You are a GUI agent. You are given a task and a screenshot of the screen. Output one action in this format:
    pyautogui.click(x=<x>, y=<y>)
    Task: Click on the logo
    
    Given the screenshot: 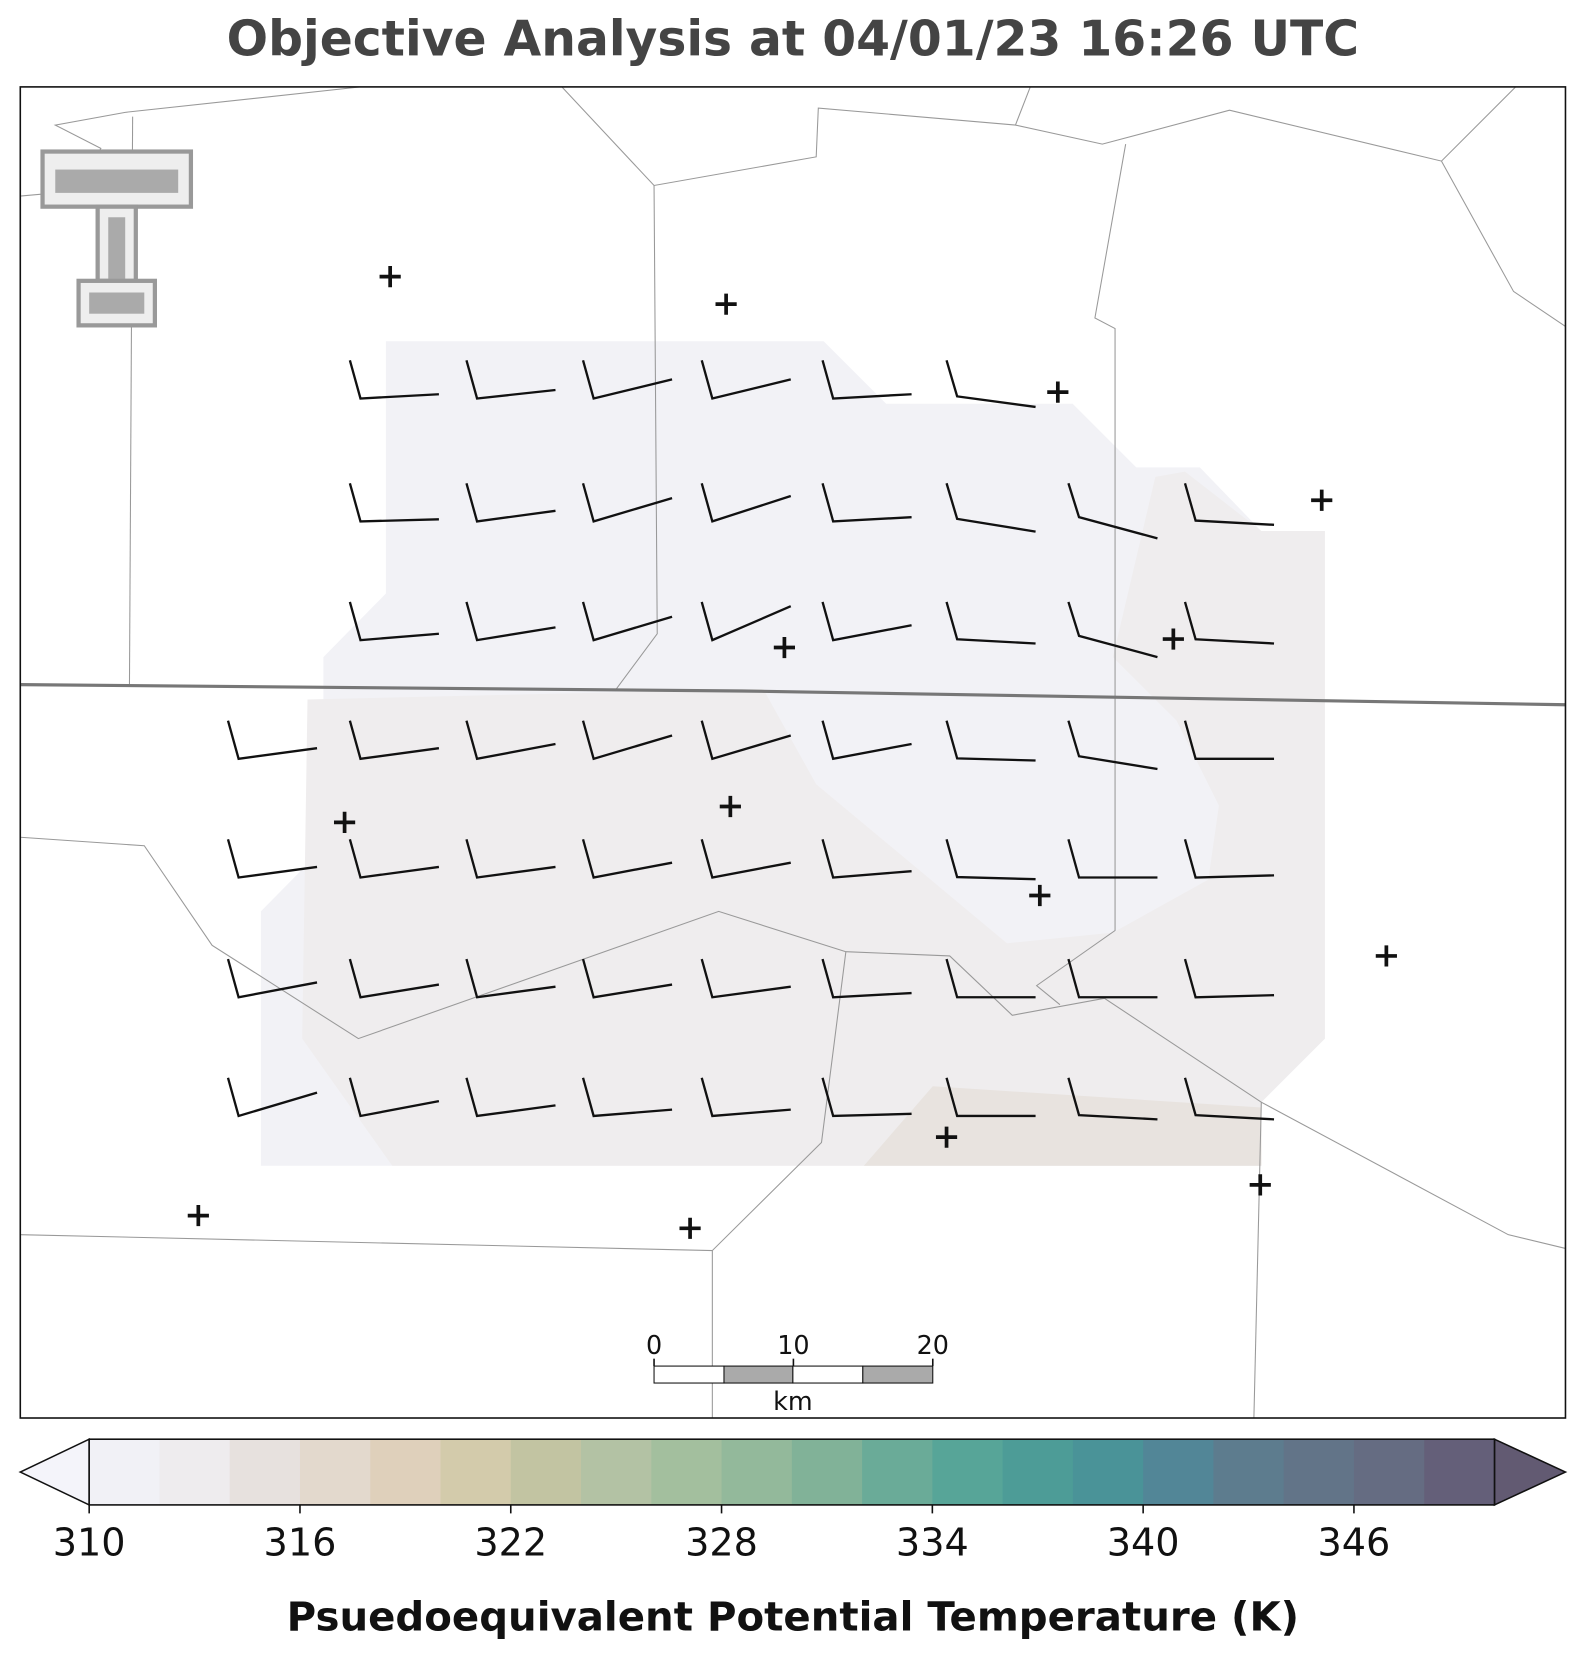 What is the action you would take?
    pyautogui.click(x=117, y=238)
    